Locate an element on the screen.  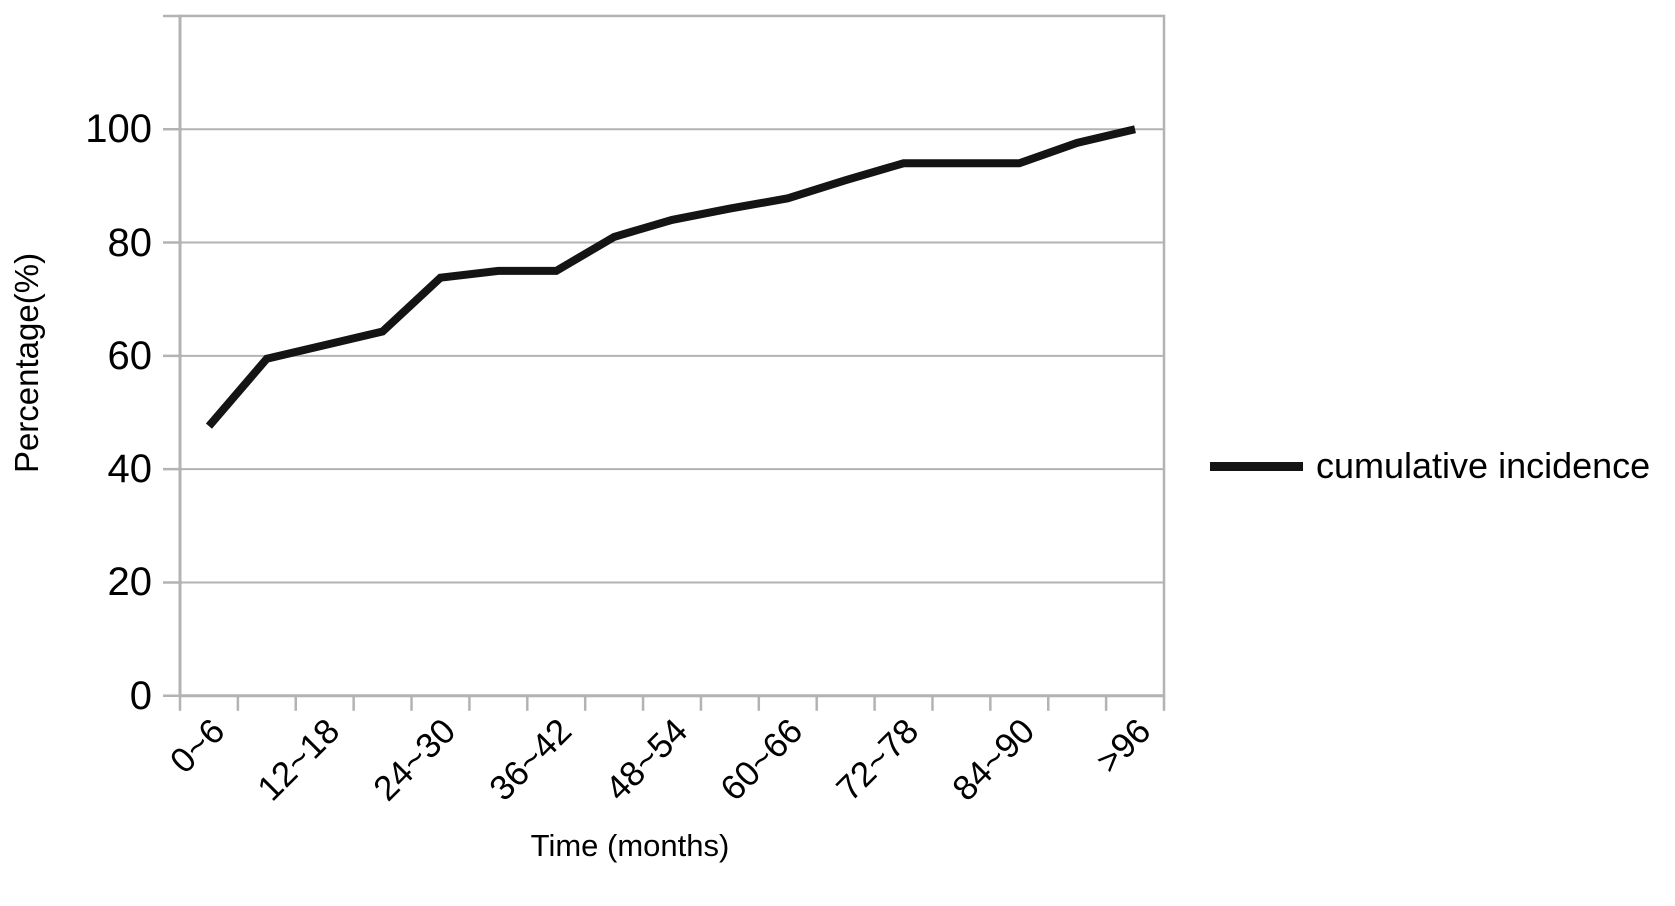
legend-label: cumulative incidence is located at coordinates (1483, 465).